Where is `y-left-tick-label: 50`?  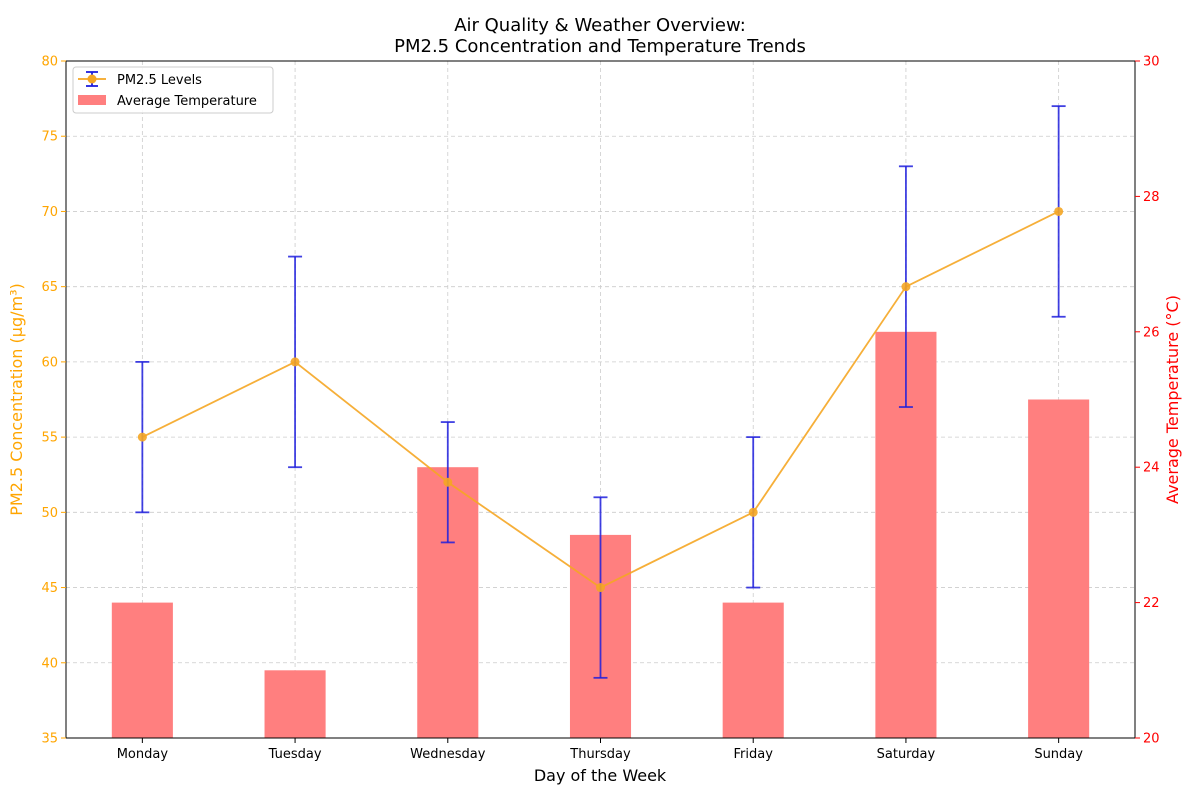 y-left-tick-label: 50 is located at coordinates (49, 513).